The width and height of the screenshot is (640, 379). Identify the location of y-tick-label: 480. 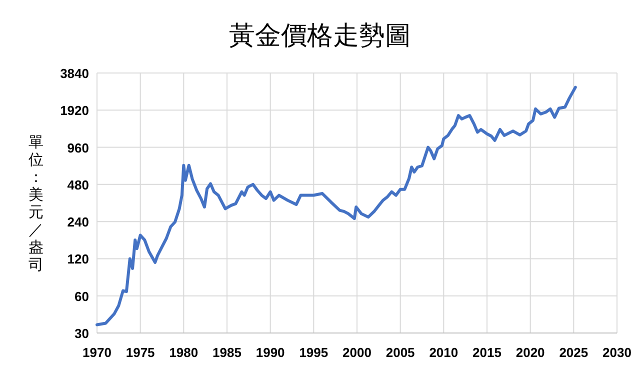
(78, 184).